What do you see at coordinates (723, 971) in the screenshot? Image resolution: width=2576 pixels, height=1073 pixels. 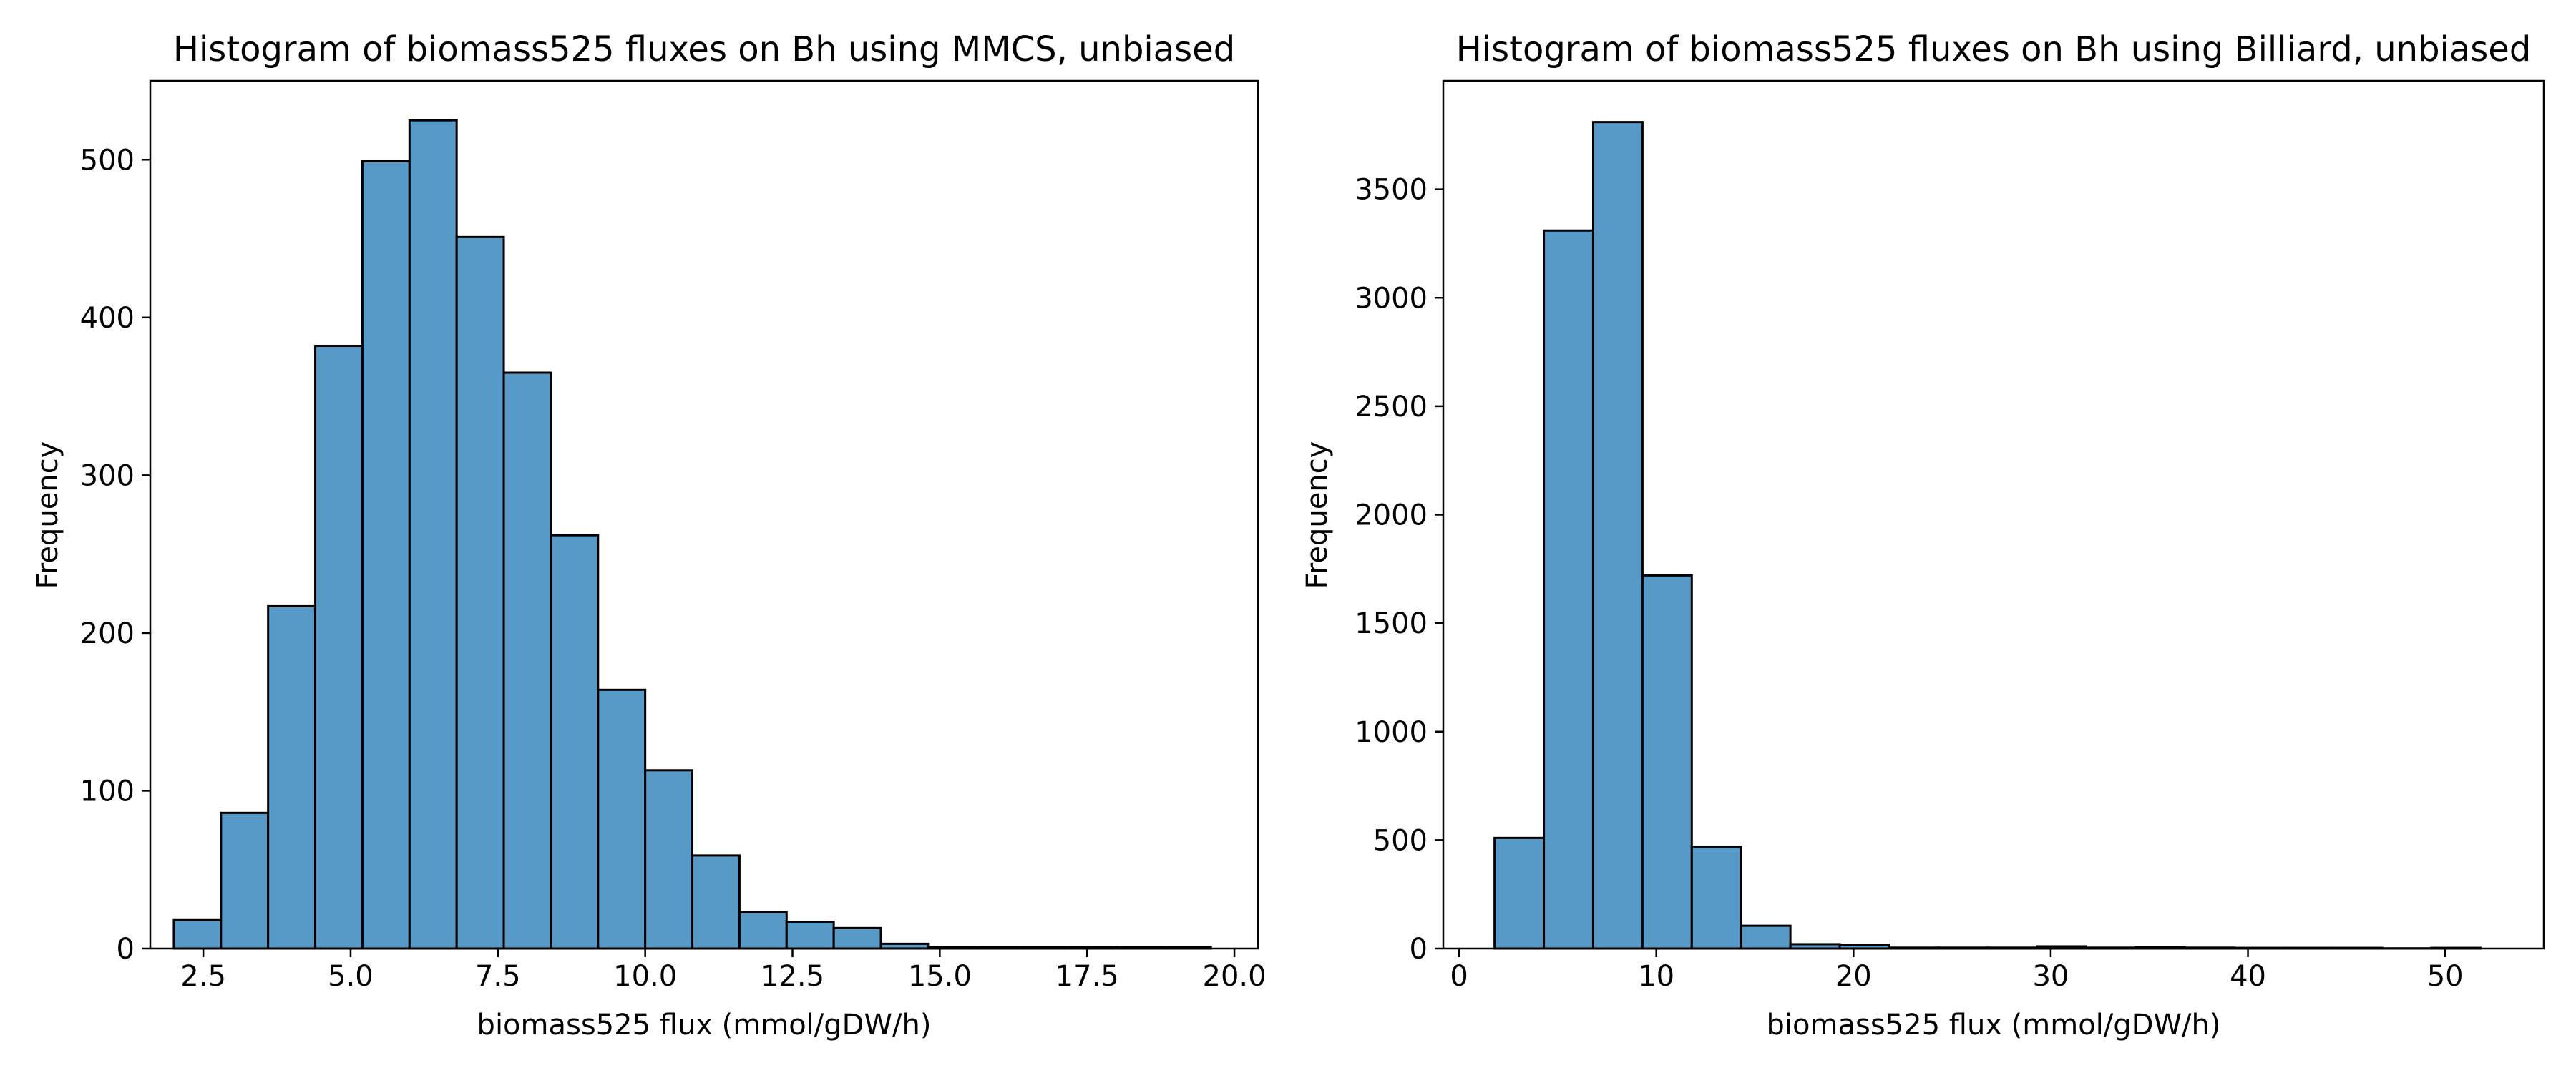 I see `mmcs-x-ticks: 2.5 5.0 7.5 10.0 12.5 15.0 17.5 20.0` at bounding box center [723, 971].